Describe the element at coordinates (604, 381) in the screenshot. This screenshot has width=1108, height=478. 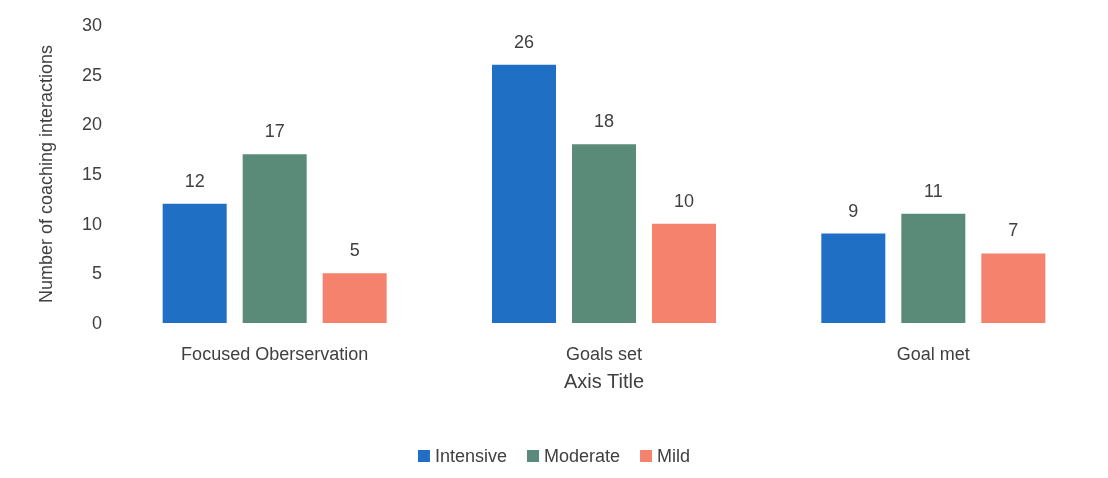
I see `x-axis-title: Axis Title` at that location.